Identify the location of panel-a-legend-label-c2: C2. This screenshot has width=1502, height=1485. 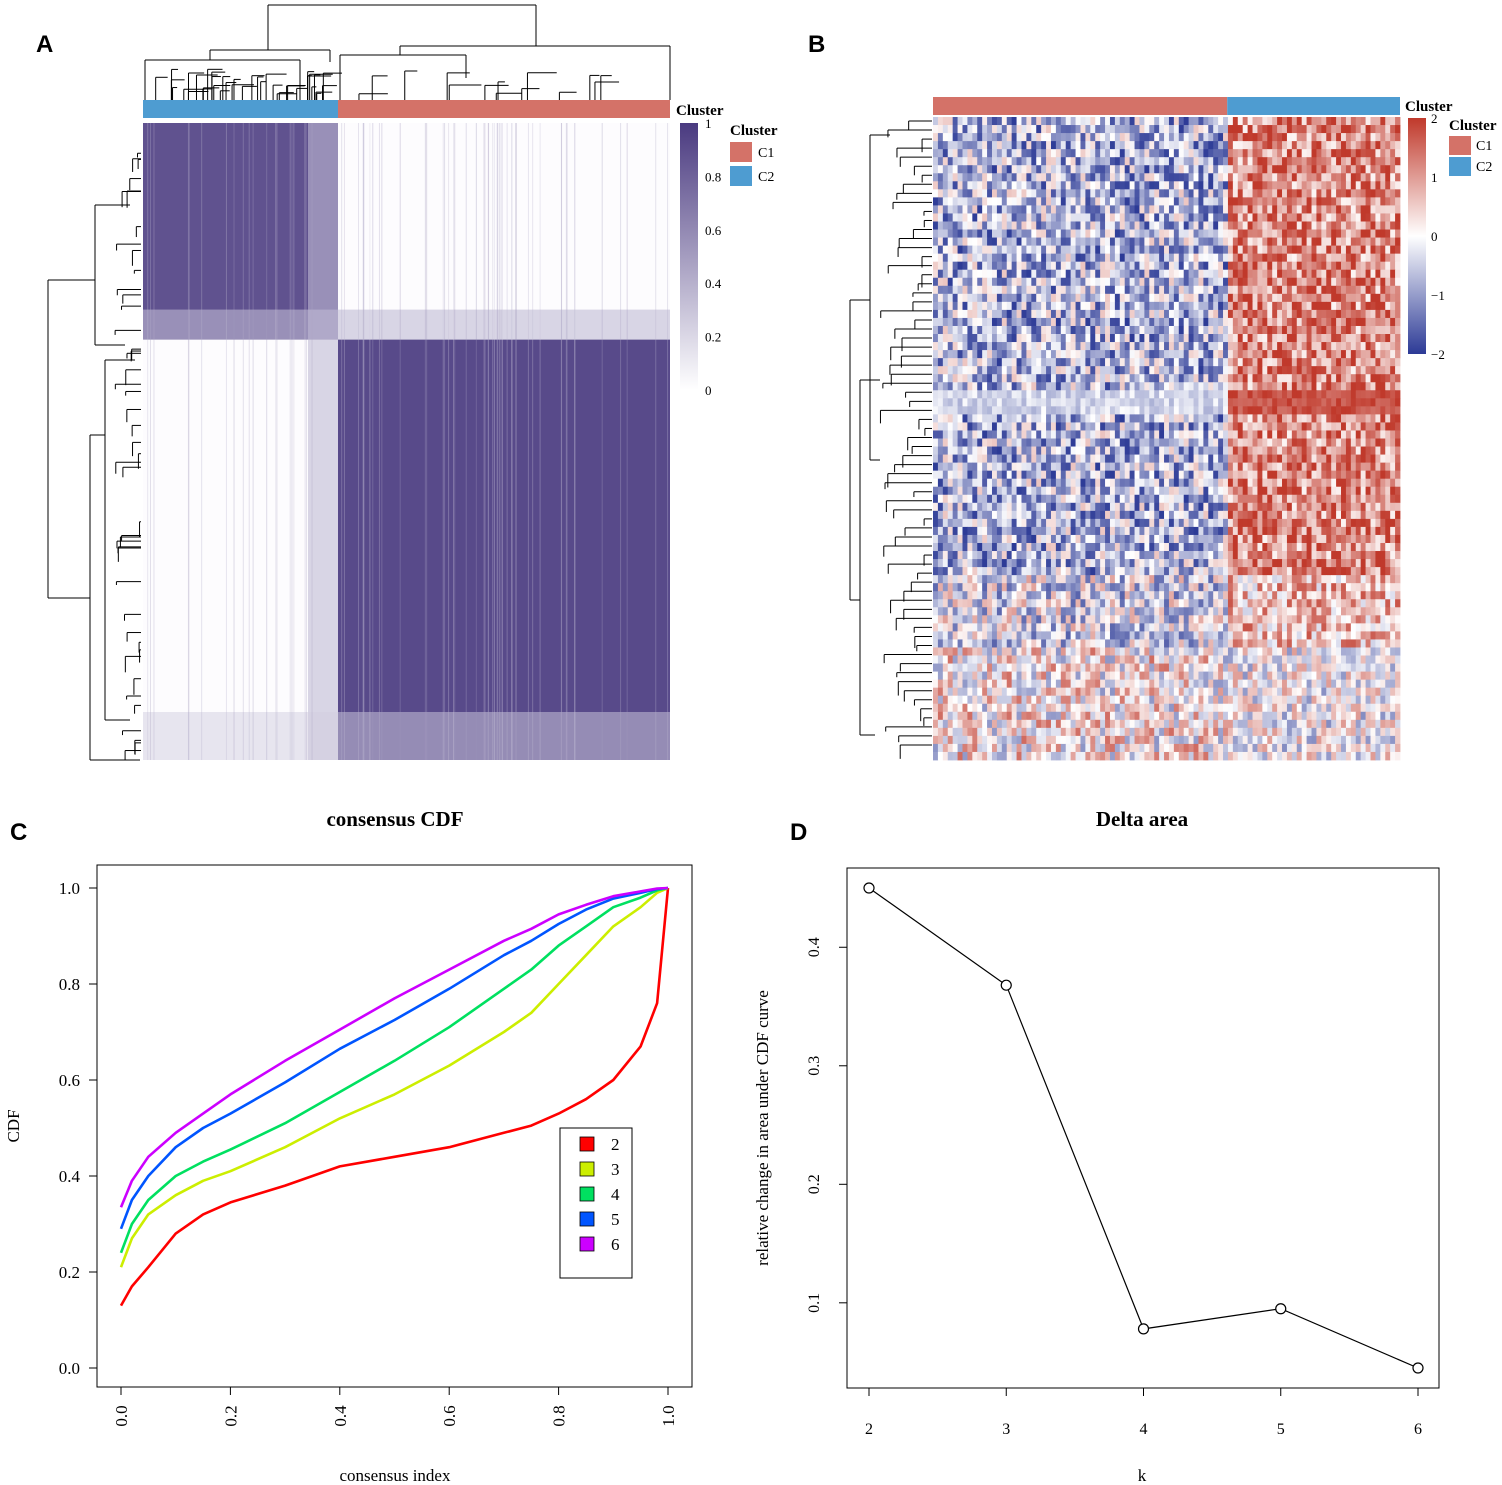
(766, 177).